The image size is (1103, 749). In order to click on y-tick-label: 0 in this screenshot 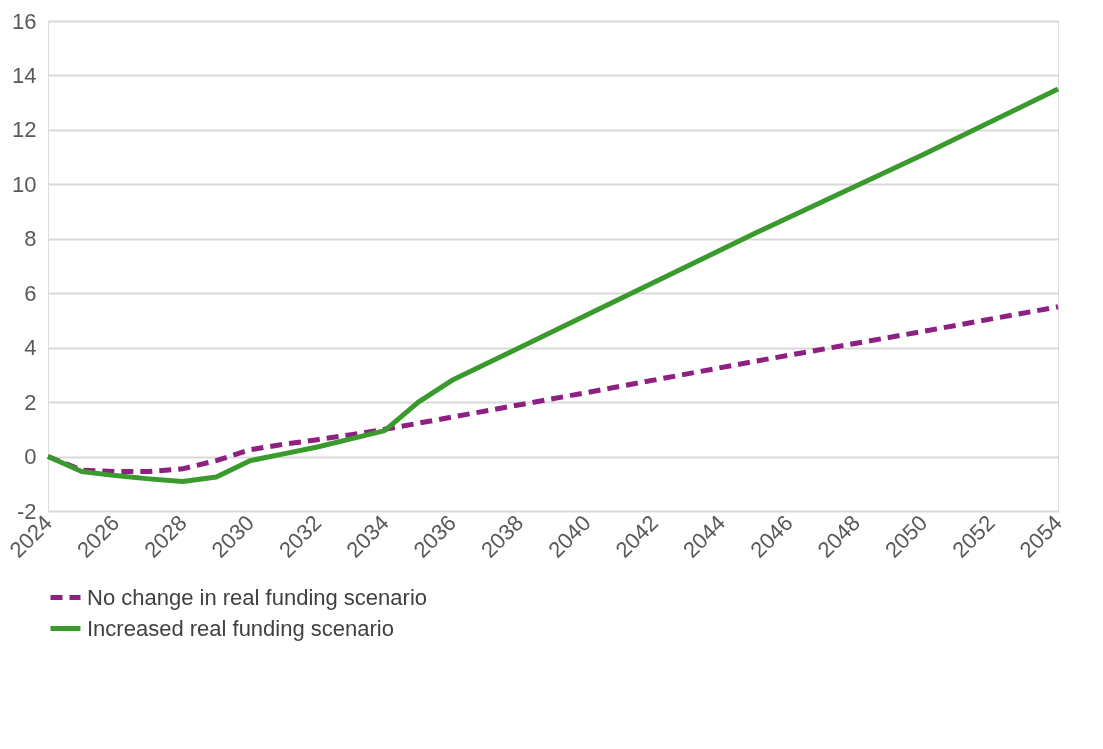, I will do `click(30, 457)`.